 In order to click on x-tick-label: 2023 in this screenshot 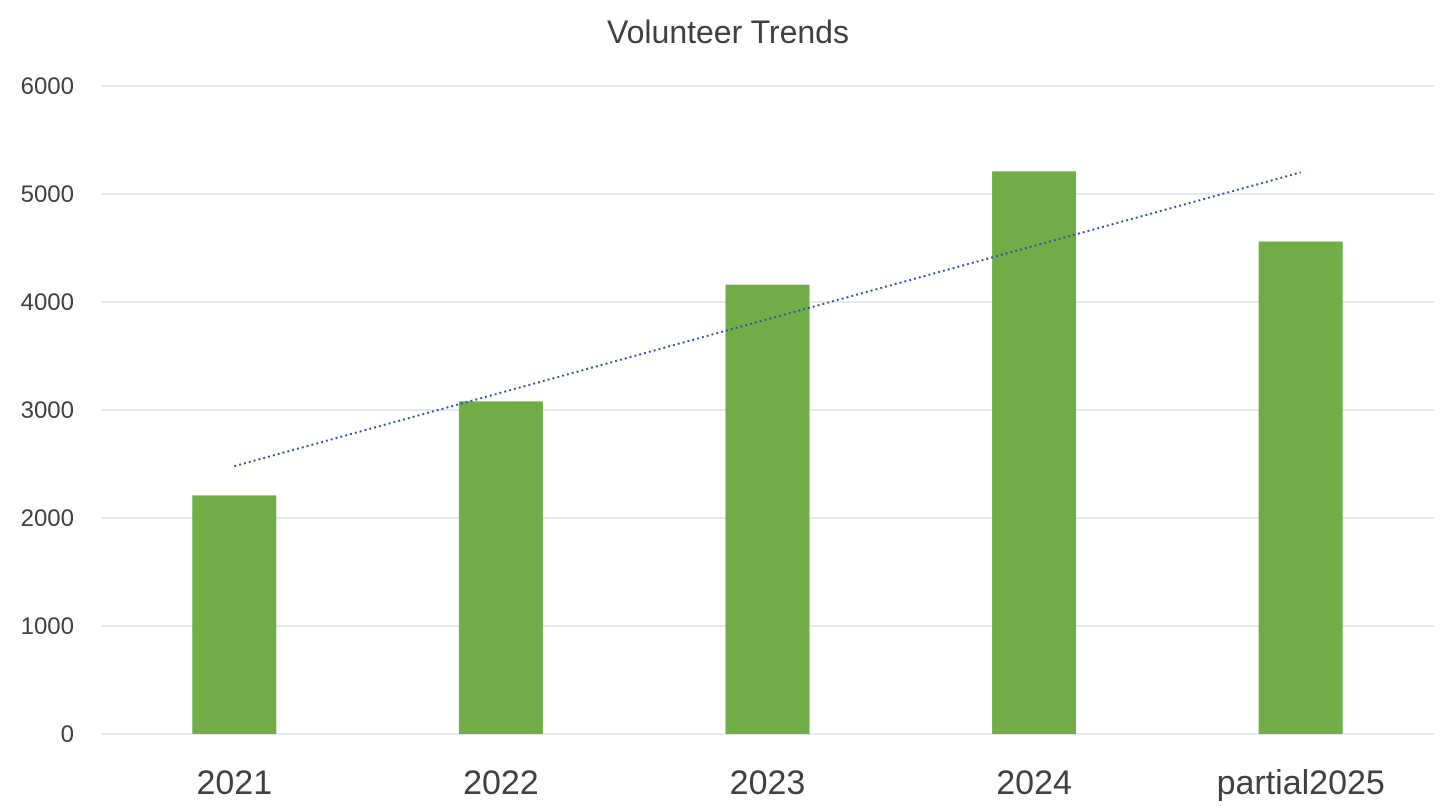, I will do `click(768, 783)`.